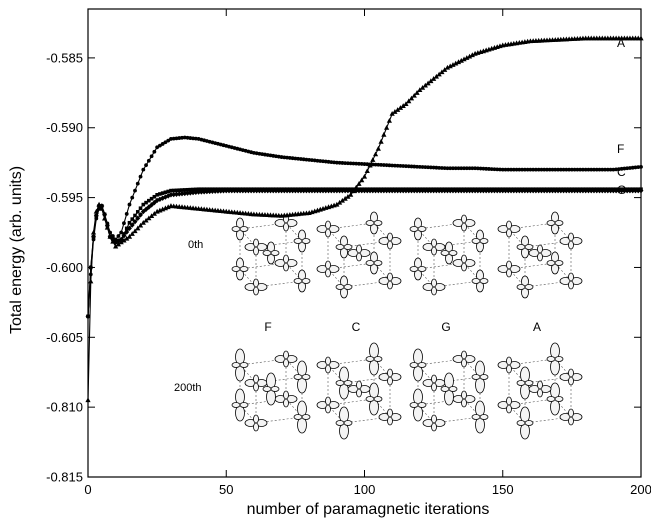 The image size is (651, 520). I want to click on inset-col-label-F: F, so click(267, 327).